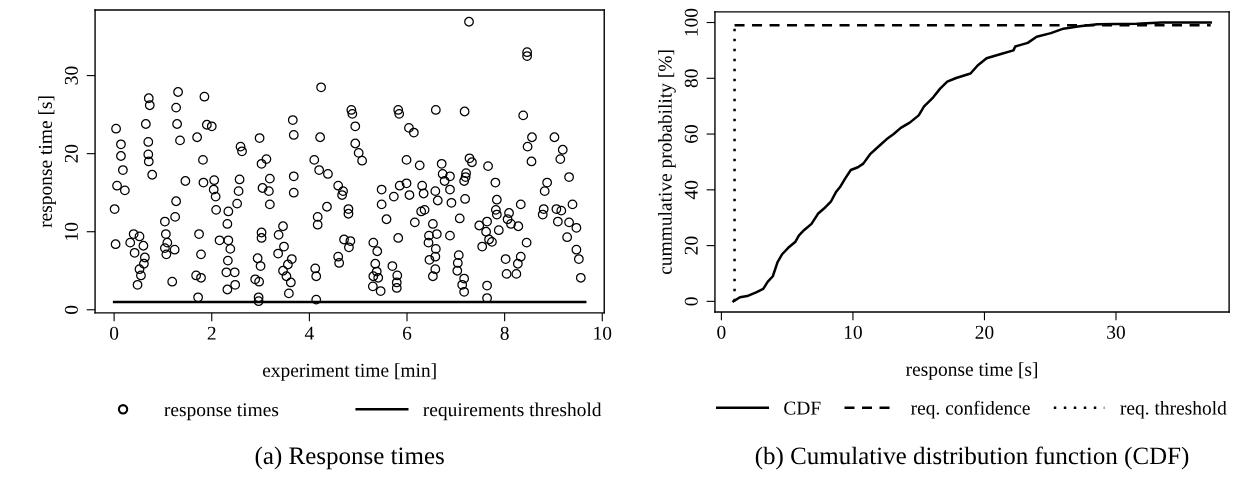 The image size is (1251, 477). I want to click on text: (a) Response times, so click(349, 458).